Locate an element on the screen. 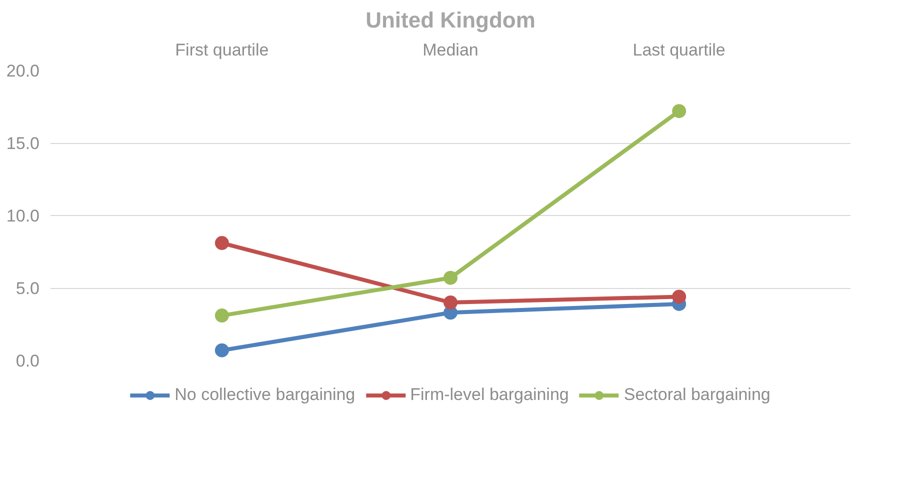 Image resolution: width=922 pixels, height=488 pixels. legend-label: No collective bargaining is located at coordinates (265, 395).